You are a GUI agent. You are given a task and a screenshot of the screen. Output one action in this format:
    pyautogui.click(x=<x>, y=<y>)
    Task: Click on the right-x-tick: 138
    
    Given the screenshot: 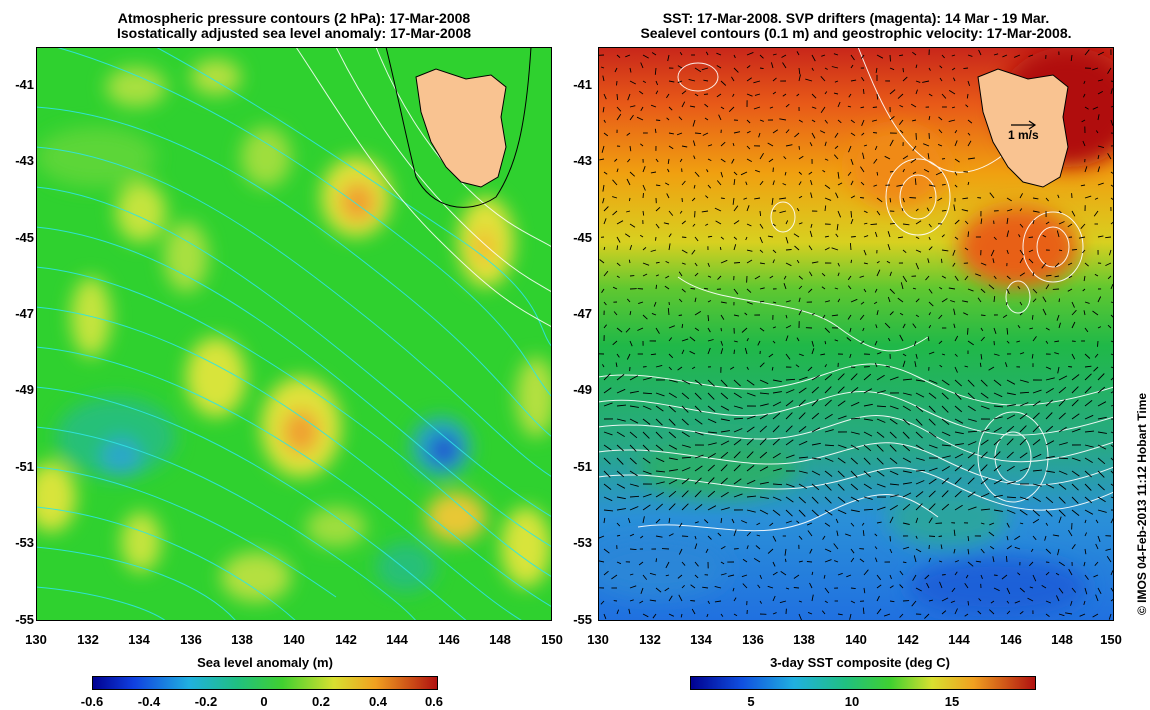 What is the action you would take?
    pyautogui.click(x=804, y=639)
    